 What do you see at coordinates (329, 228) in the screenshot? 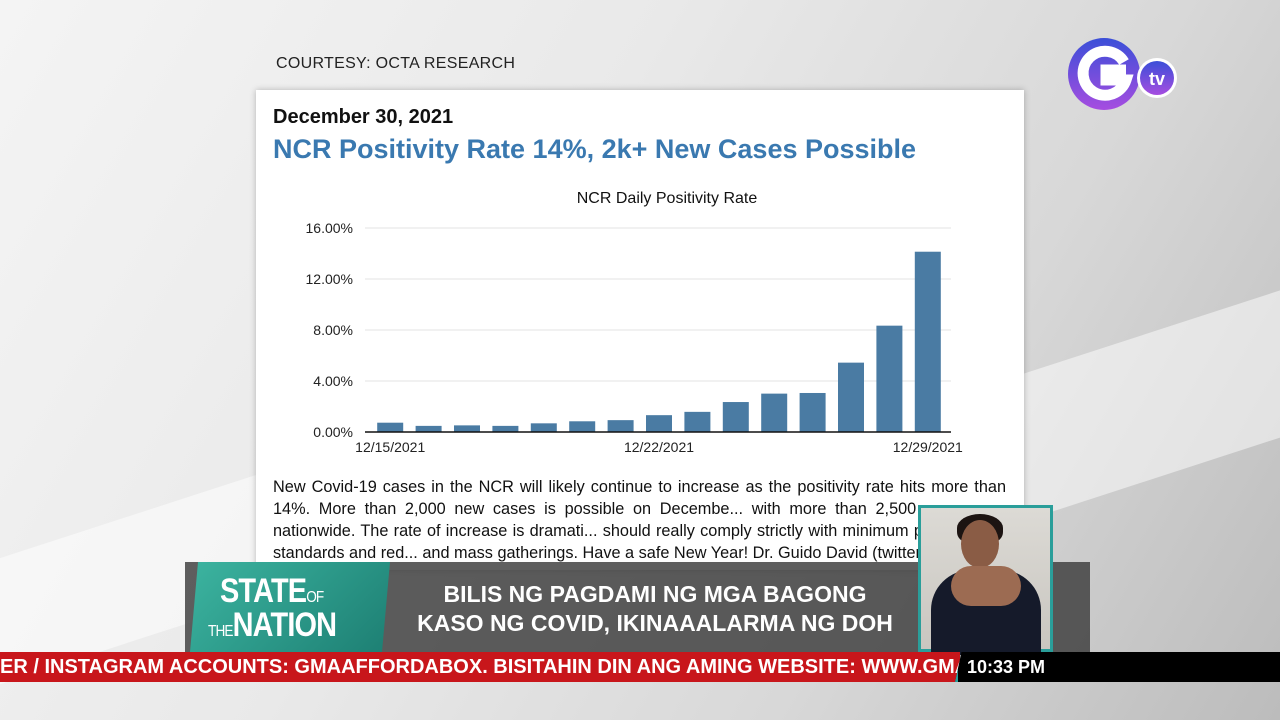
I see `y-tick-label: 16.00%` at bounding box center [329, 228].